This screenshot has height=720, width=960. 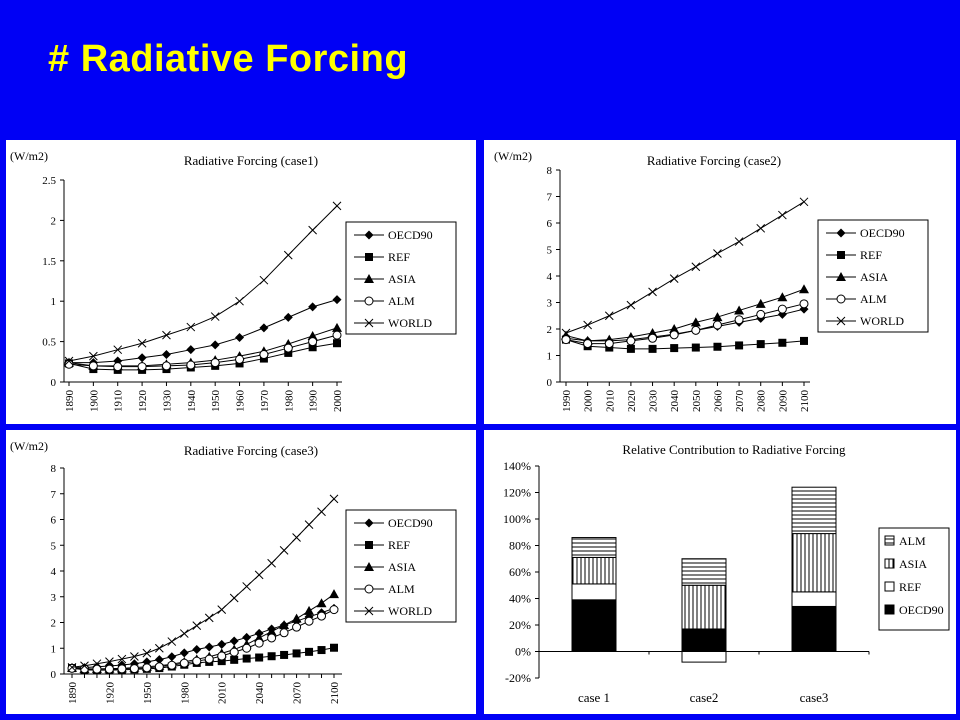 What do you see at coordinates (518, 678) in the screenshot?
I see `chart4-ytick-label: -20%` at bounding box center [518, 678].